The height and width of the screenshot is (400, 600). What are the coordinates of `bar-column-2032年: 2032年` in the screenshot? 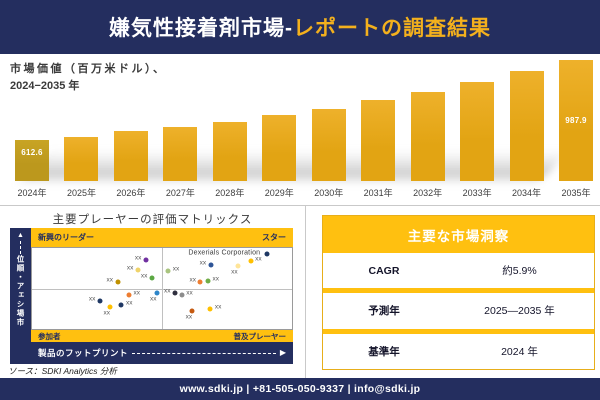 It's located at (427, 145).